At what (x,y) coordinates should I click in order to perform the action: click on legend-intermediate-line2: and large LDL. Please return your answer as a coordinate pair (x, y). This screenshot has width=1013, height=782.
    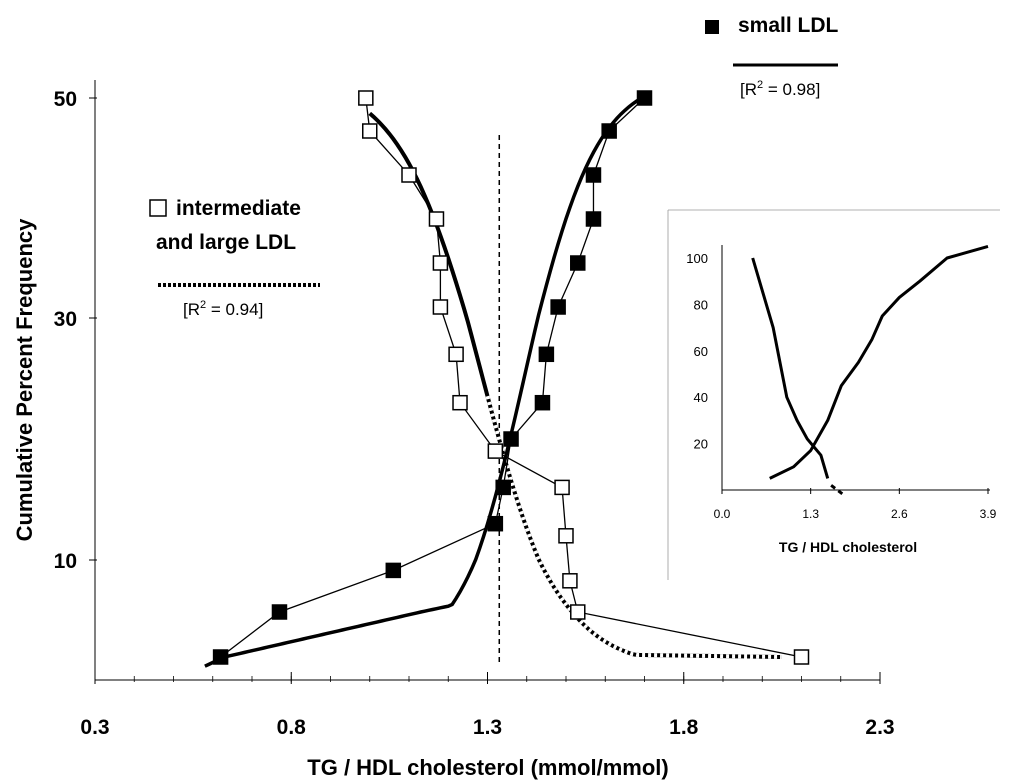
    Looking at the image, I should click on (226, 242).